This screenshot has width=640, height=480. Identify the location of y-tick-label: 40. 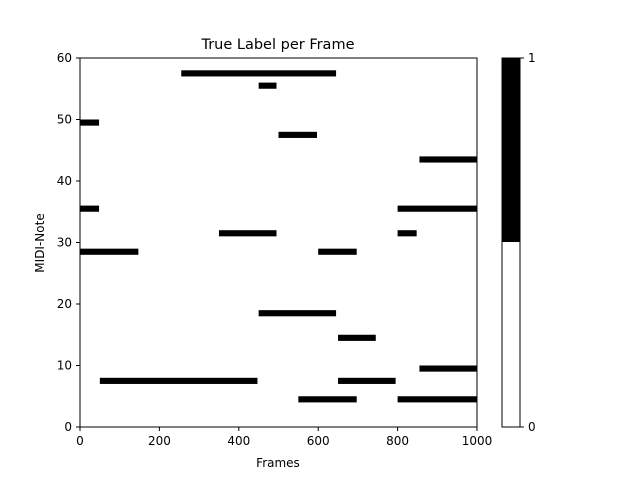
(64, 181).